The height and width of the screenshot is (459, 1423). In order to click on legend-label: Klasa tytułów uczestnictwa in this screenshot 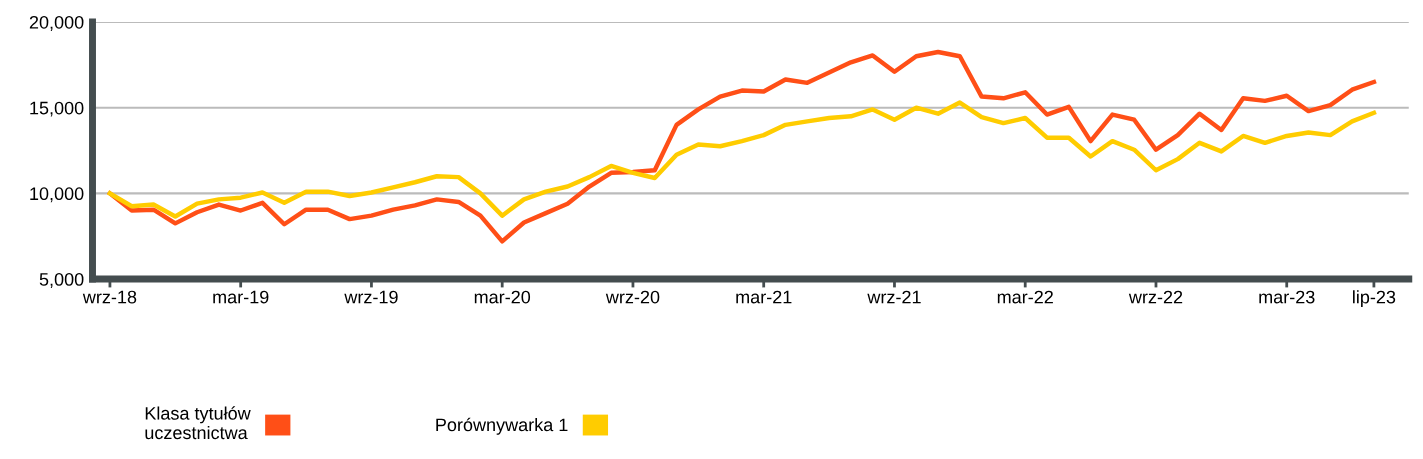, I will do `click(198, 423)`.